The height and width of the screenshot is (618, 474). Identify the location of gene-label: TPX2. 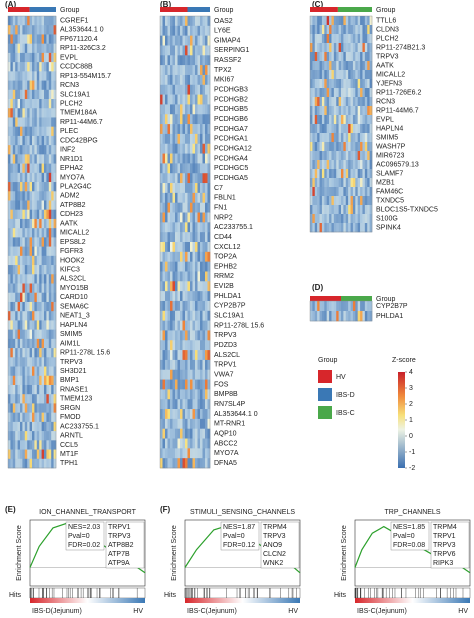
(223, 70).